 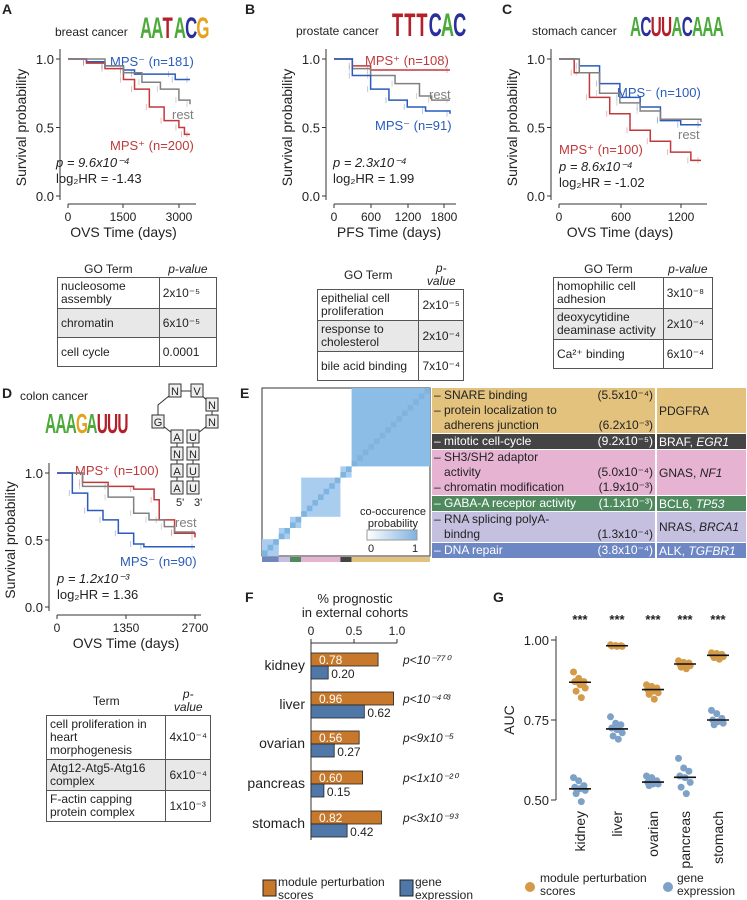 What do you see at coordinates (426, 699) in the screenshot?
I see `p-value-label: p<10⁻⁴⁰³` at bounding box center [426, 699].